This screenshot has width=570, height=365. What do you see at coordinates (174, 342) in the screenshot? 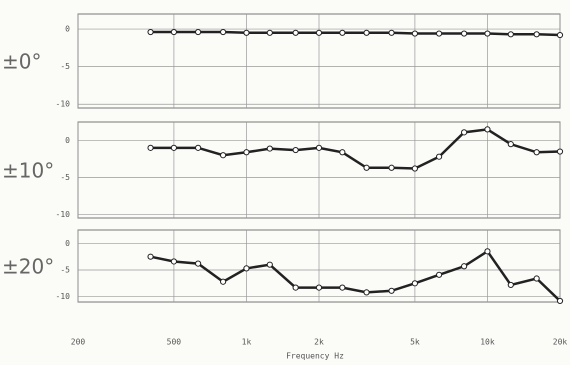
I see `x-tick-label: 500` at bounding box center [174, 342].